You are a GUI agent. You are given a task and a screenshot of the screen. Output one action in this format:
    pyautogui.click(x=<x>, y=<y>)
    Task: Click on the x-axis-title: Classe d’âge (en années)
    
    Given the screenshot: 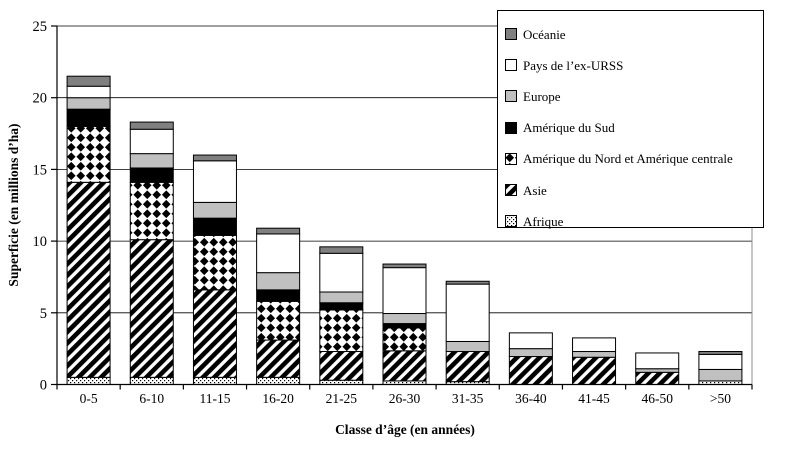 What is the action you would take?
    pyautogui.click(x=405, y=429)
    